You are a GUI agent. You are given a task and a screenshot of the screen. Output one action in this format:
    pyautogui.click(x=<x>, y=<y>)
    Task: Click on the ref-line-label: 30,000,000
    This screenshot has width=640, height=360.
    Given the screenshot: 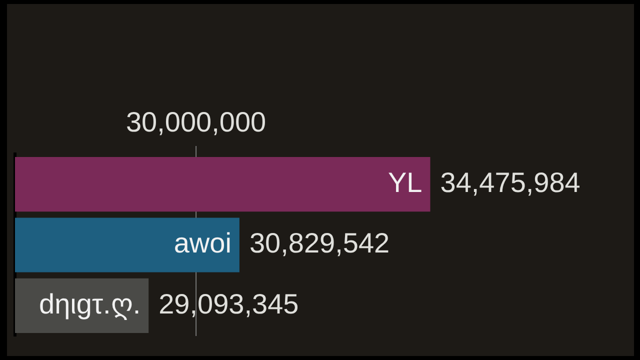 What is the action you would take?
    pyautogui.click(x=196, y=122)
    